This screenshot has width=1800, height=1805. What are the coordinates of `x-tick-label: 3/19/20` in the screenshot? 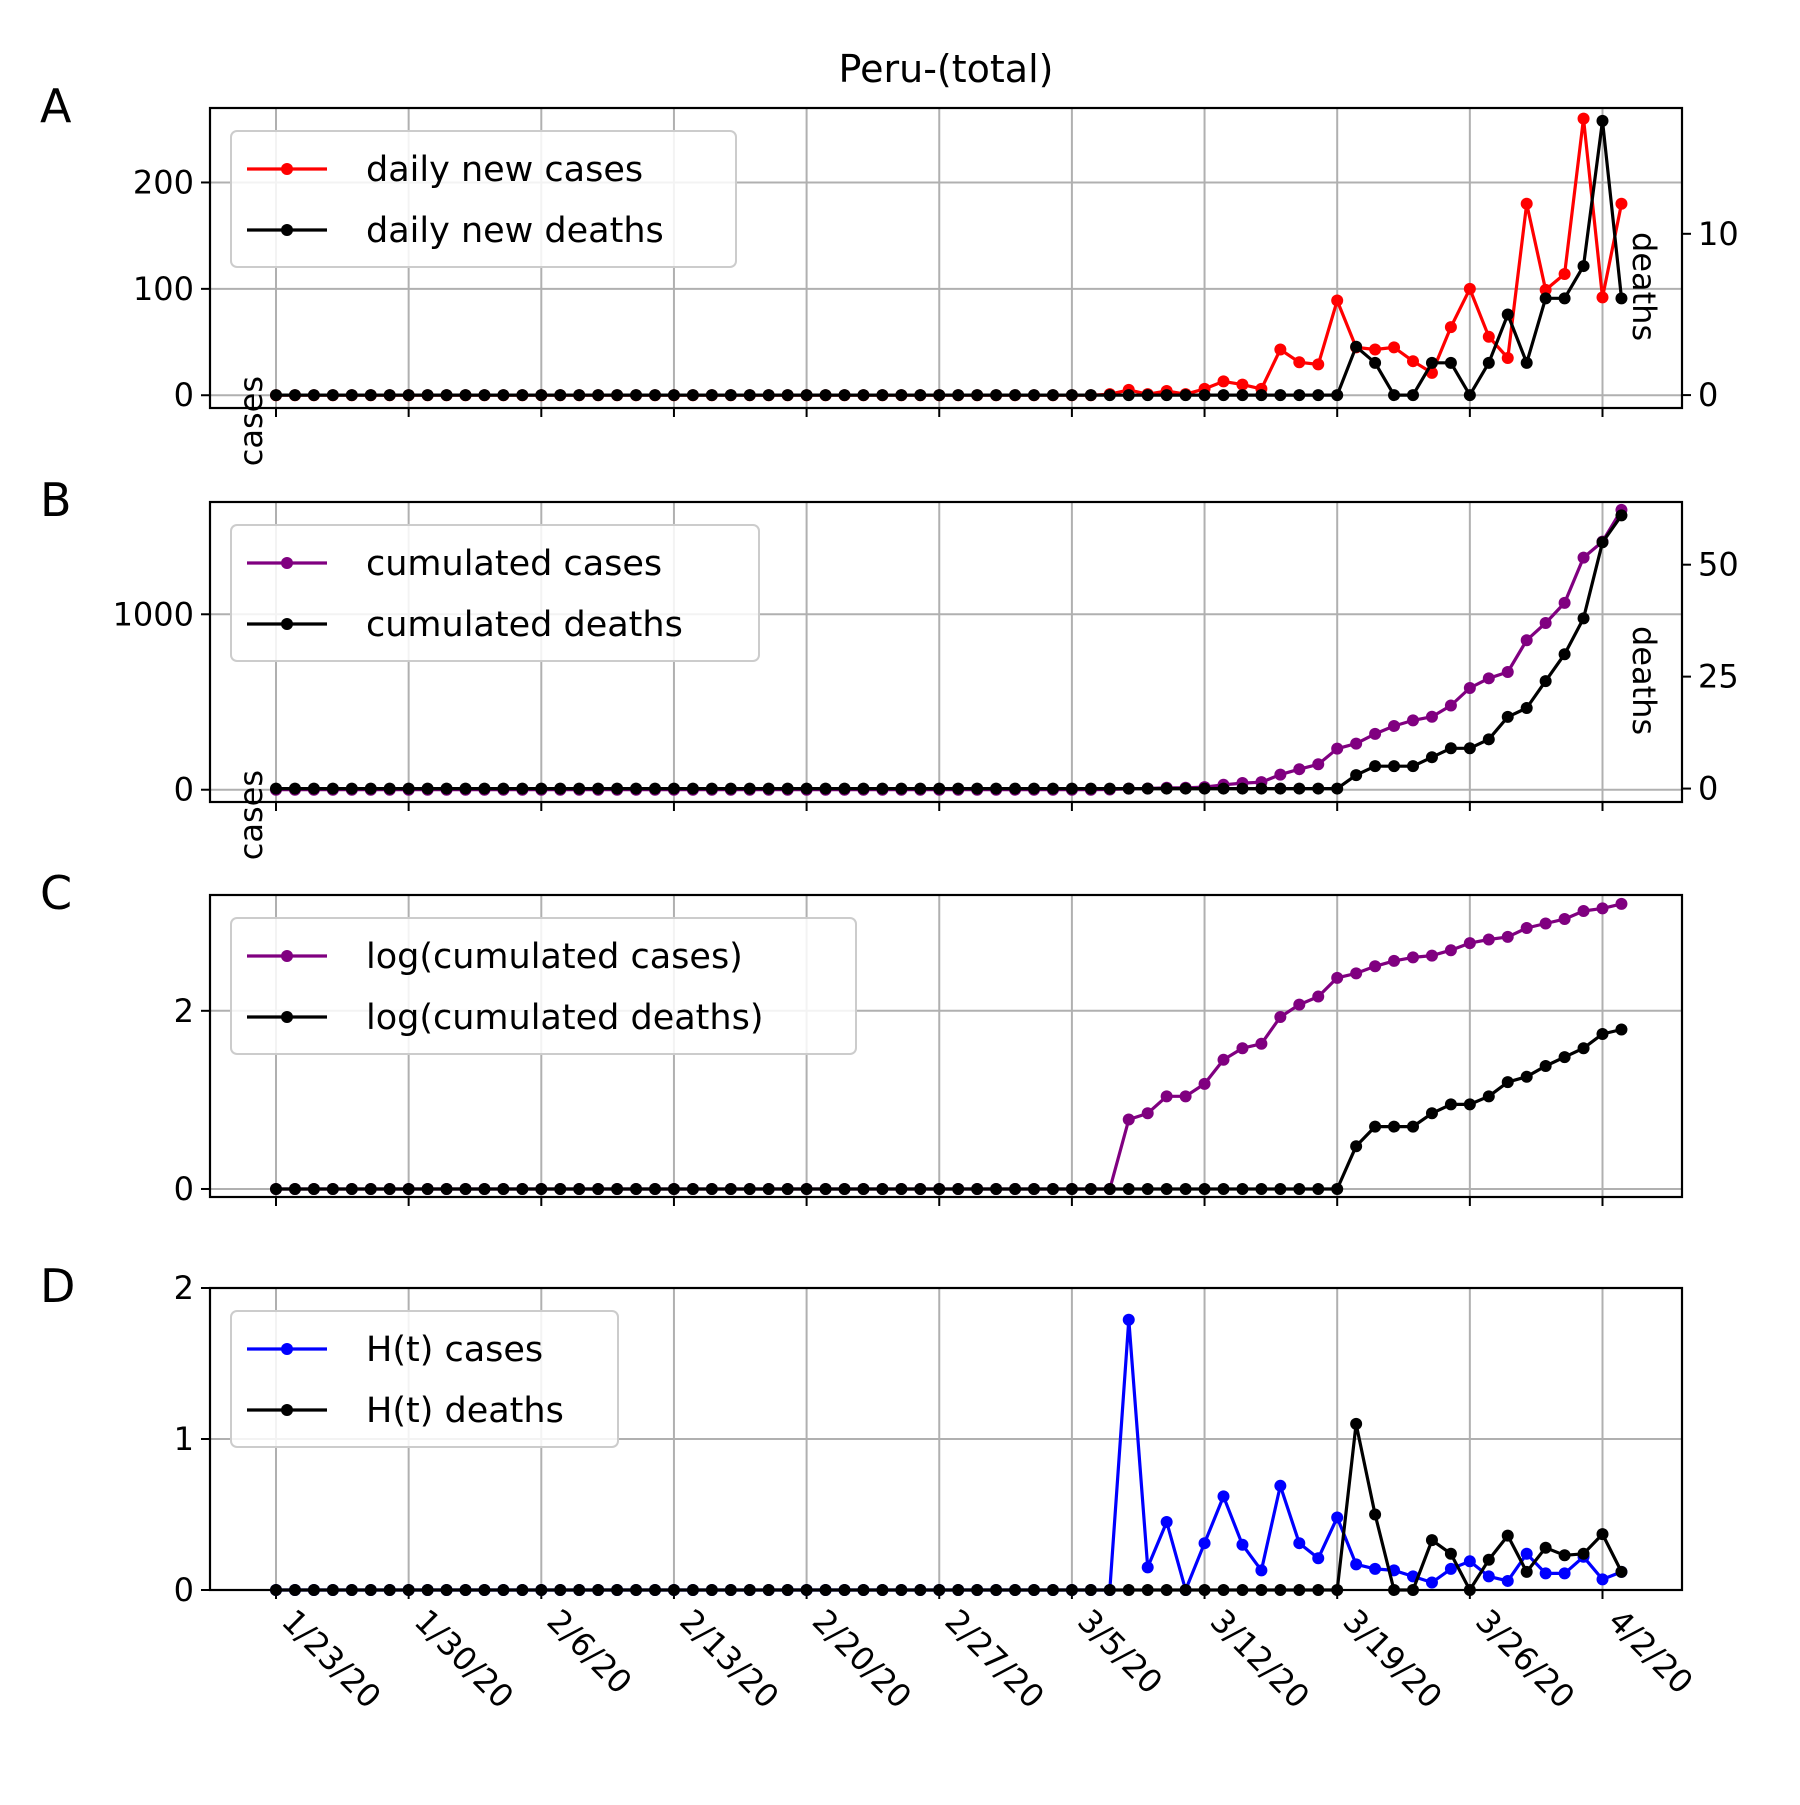 It's located at (1393, 1659).